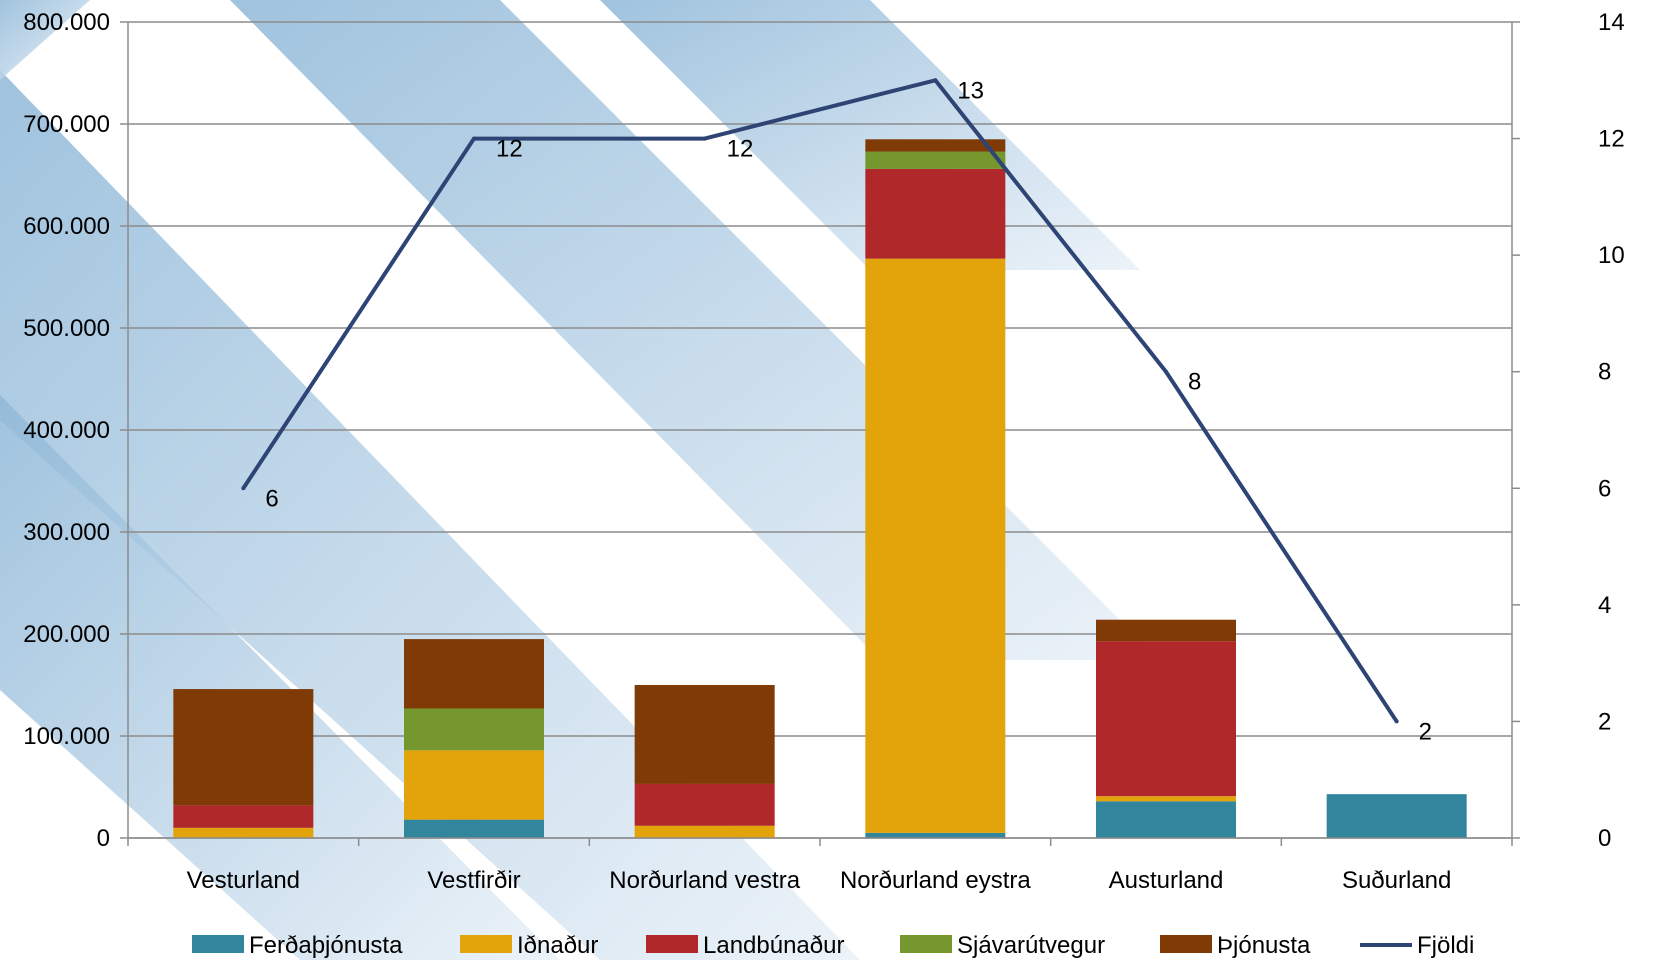 Image resolution: width=1654 pixels, height=960 pixels. Describe the element at coordinates (1425, 731) in the screenshot. I see `line-data-label: 2` at that location.